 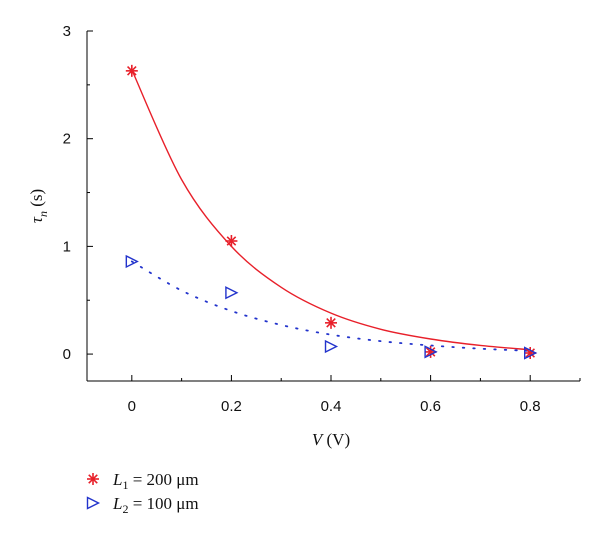 What do you see at coordinates (142, 493) in the screenshot?
I see `legend: L1 = 200 μm L2 = 100 μm` at bounding box center [142, 493].